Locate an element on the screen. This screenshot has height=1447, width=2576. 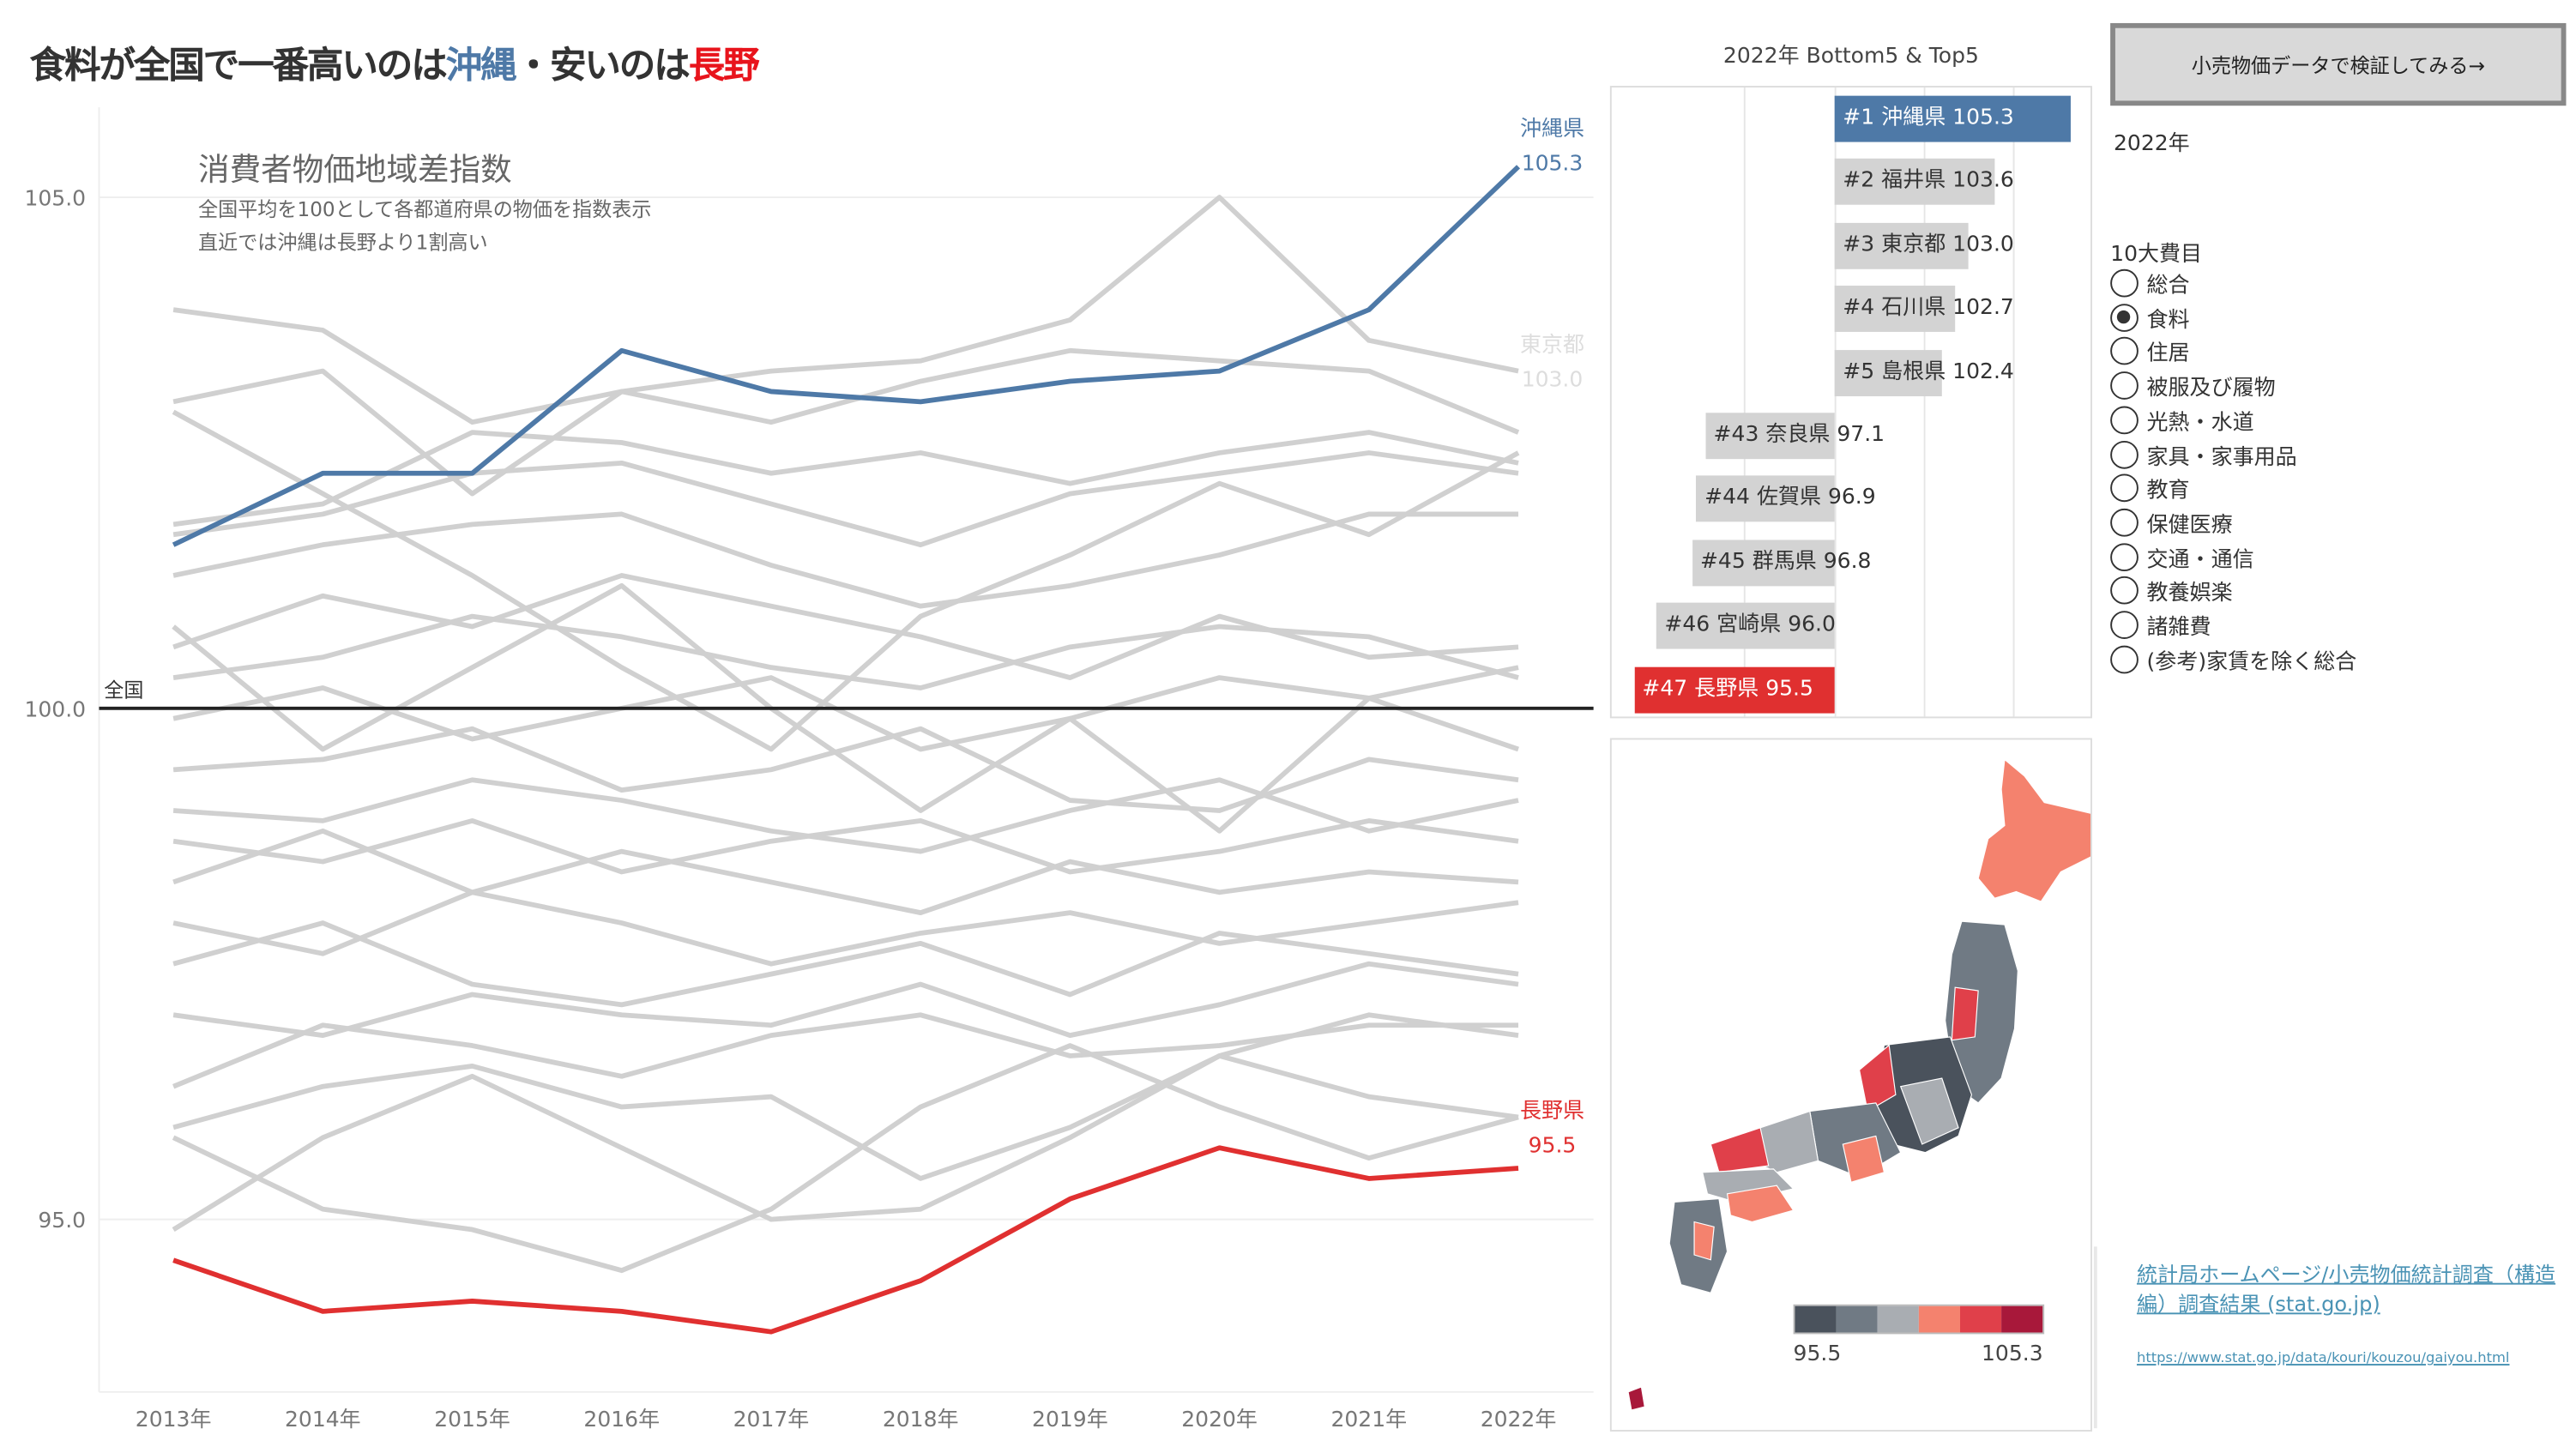
category-radio-option: 食料 is located at coordinates (2150, 318).